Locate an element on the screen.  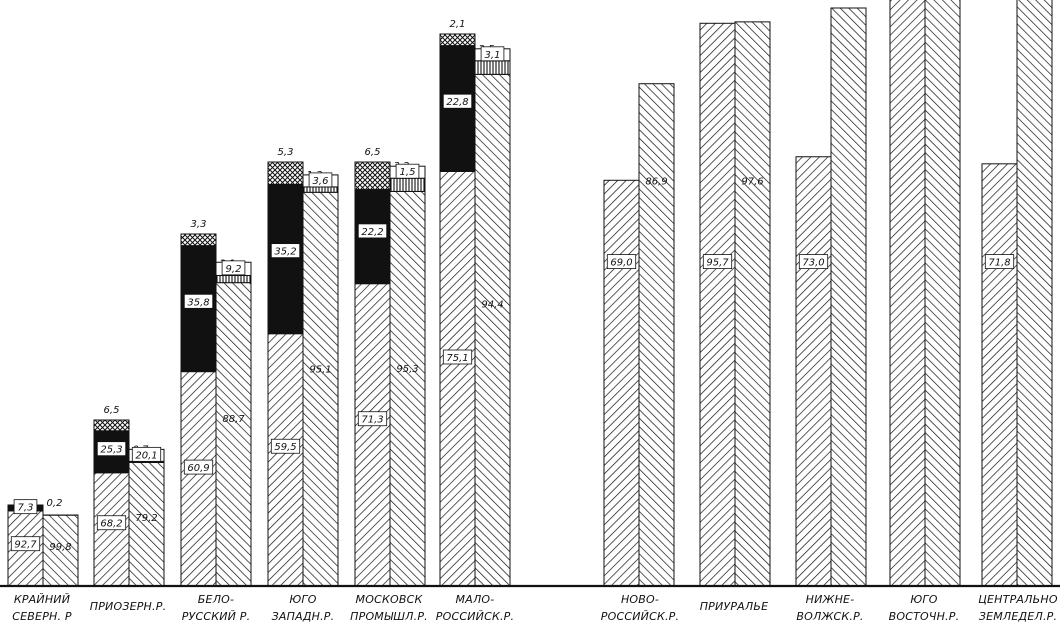
bar-value-label: 35,8 is located at coordinates (198, 302).